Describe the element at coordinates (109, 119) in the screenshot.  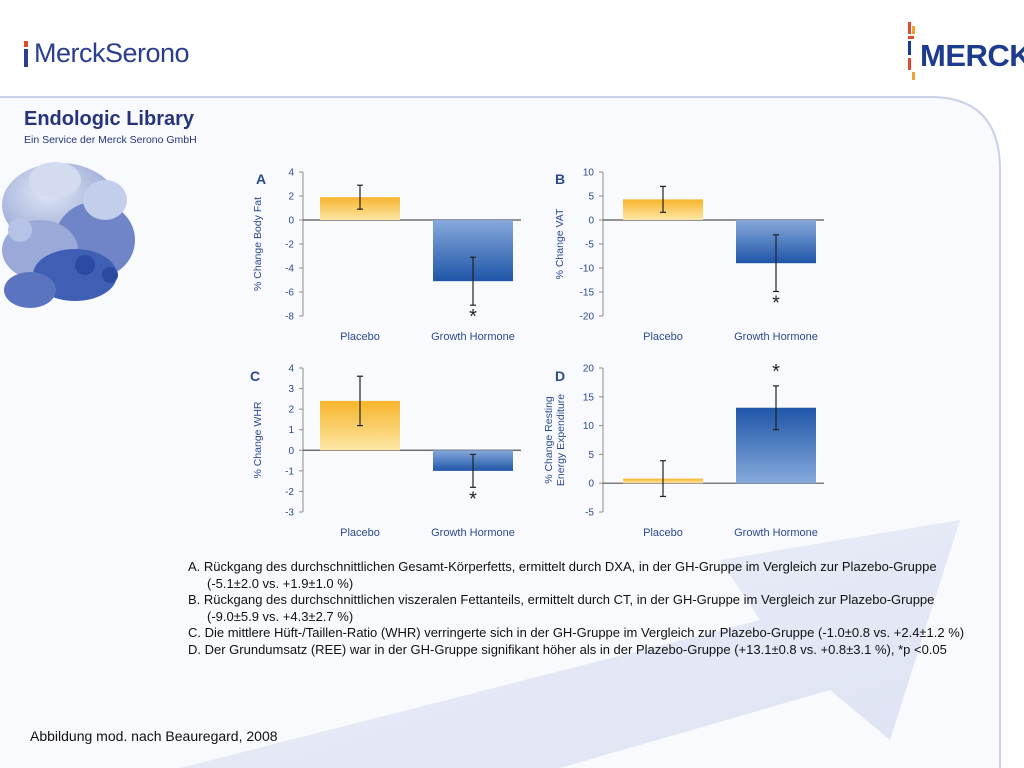
I see `library-title: Endologic Library` at that location.